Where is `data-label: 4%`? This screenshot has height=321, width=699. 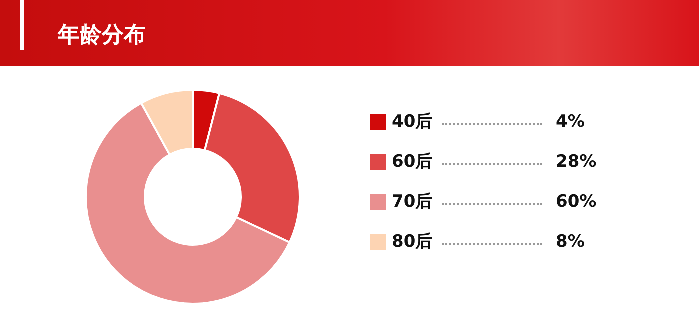 data-label: 4% is located at coordinates (570, 122).